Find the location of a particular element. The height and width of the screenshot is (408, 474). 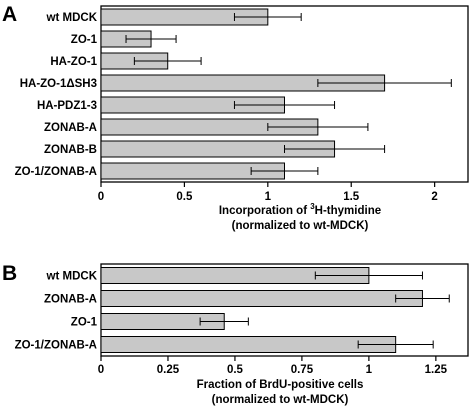

panel-a-category-label: ZO-1/ZONAB-A is located at coordinates (56, 172).